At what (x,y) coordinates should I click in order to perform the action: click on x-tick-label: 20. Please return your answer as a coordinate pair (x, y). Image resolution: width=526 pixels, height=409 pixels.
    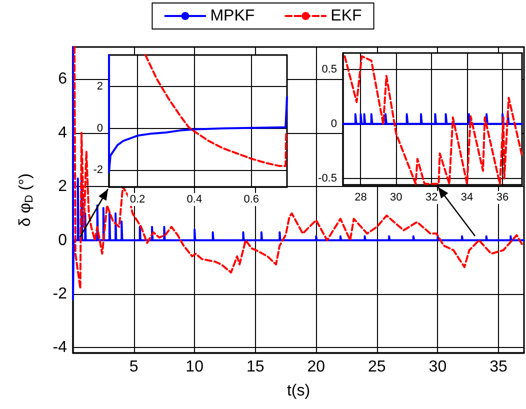
    Looking at the image, I should click on (316, 367).